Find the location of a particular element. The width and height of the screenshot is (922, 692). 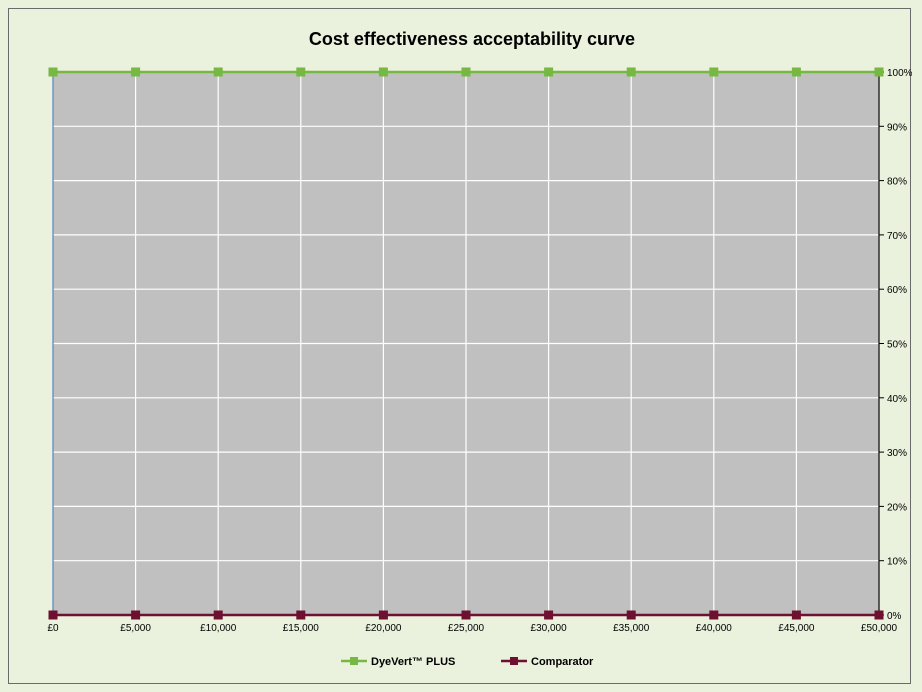

x-tick-label: £45,000 is located at coordinates (796, 628).